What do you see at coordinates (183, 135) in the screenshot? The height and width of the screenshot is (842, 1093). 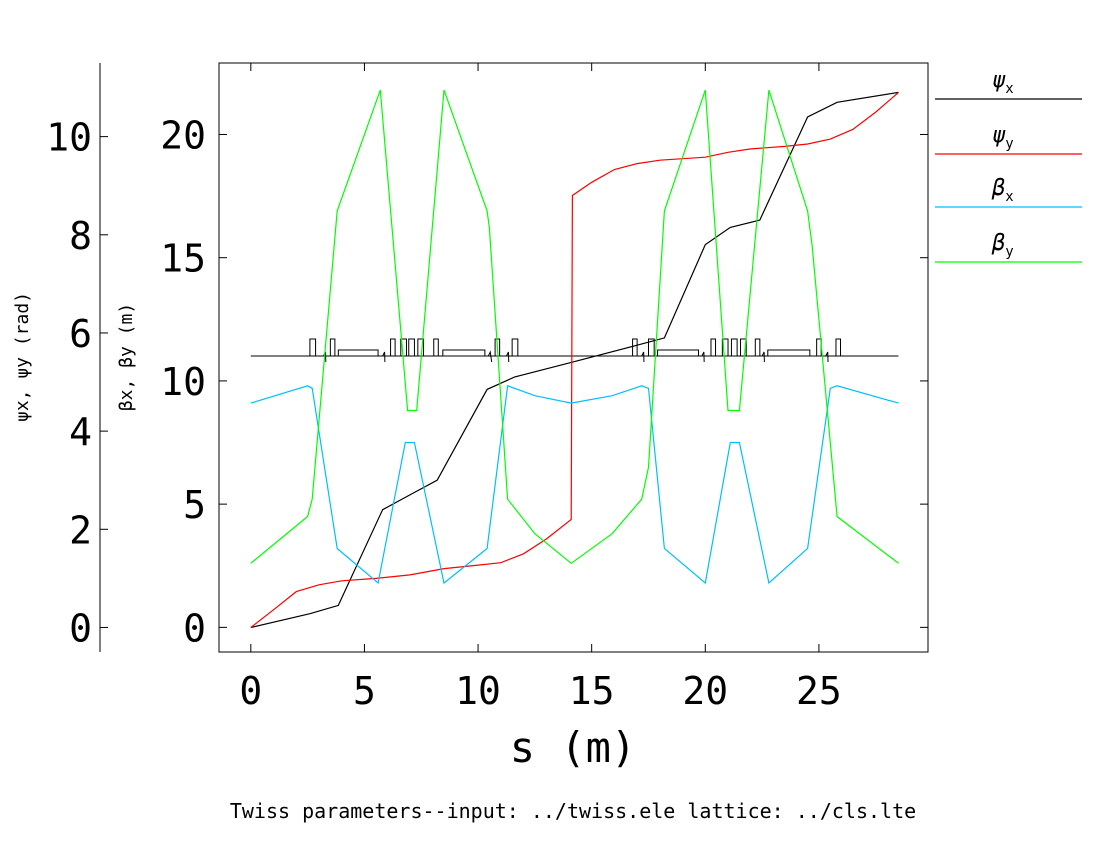 I see `beta-tick-label: 20` at bounding box center [183, 135].